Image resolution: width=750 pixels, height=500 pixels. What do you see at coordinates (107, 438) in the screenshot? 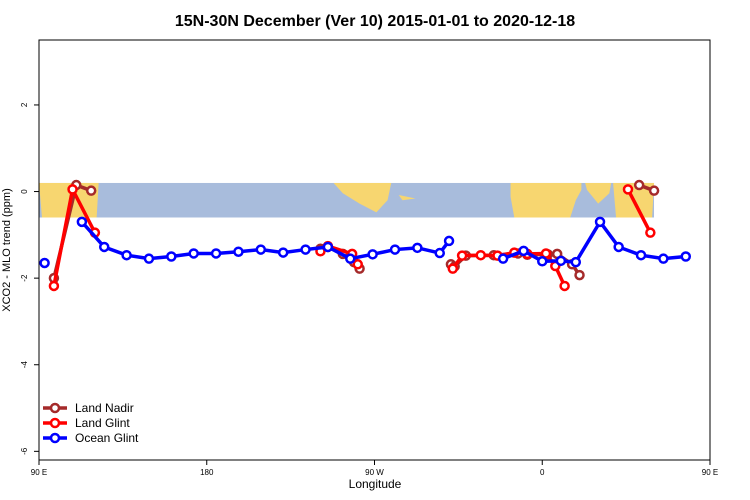
I see `legend-label-2: Ocean Glint` at bounding box center [107, 438].